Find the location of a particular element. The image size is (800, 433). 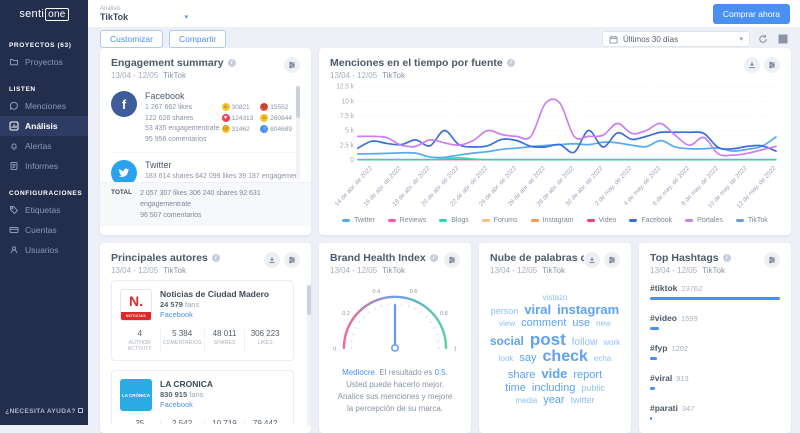

gauge-tick-label: 0.4 is located at coordinates (376, 292).